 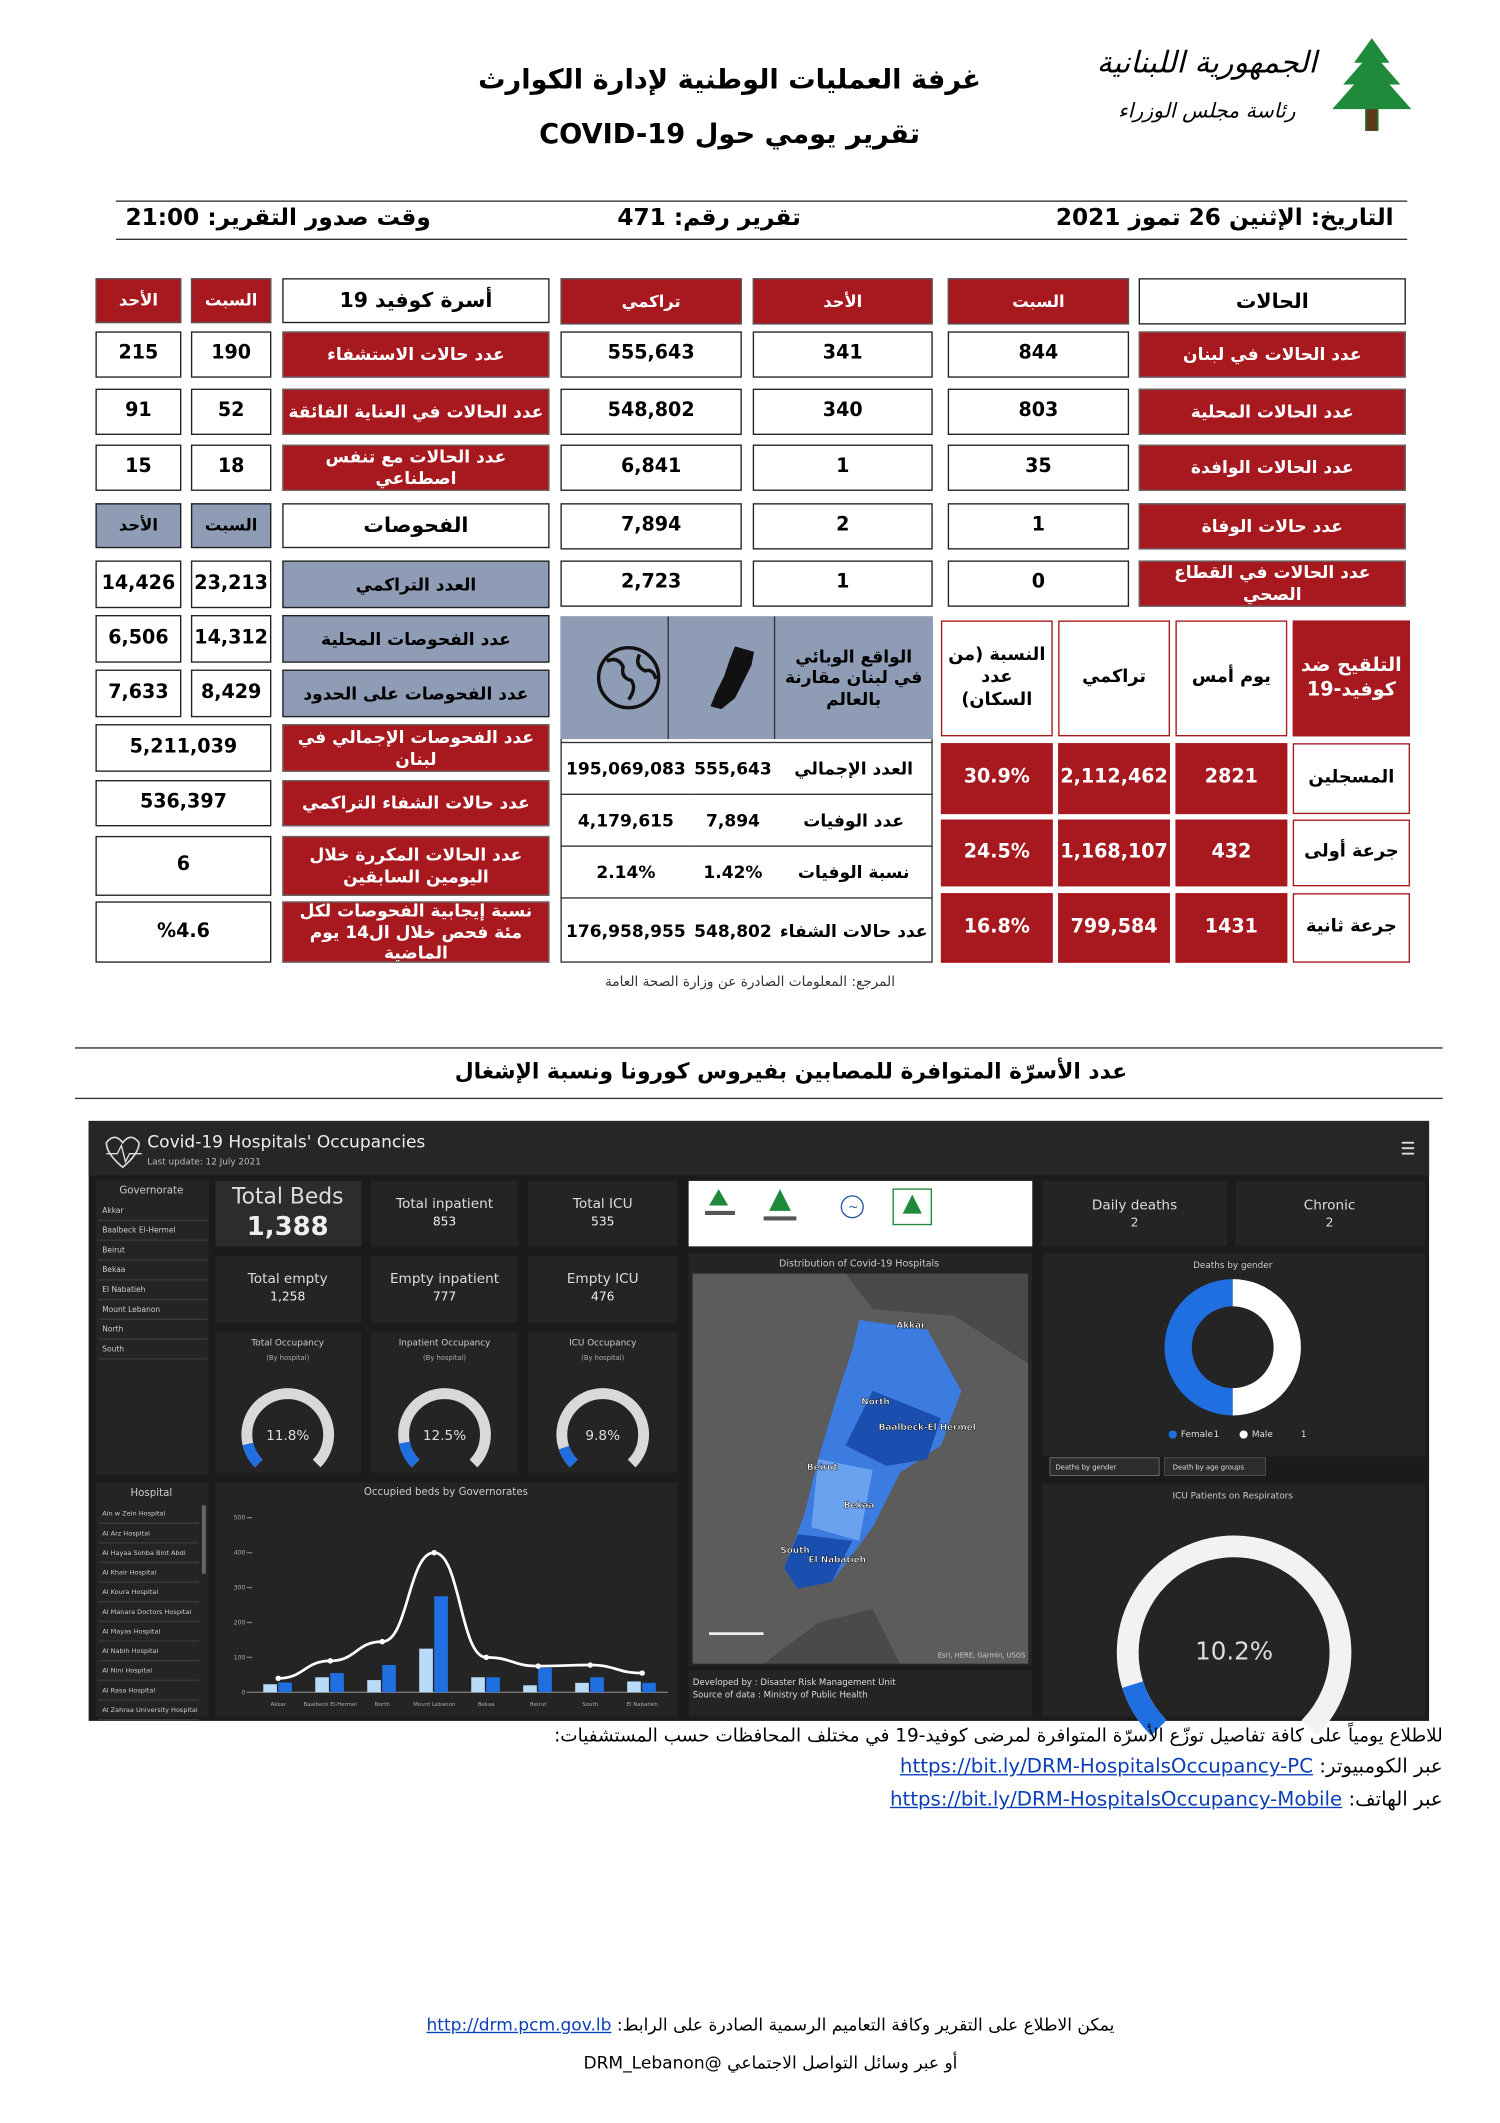 What do you see at coordinates (626, 871) in the screenshot?
I see `cell-value: 2.14%` at bounding box center [626, 871].